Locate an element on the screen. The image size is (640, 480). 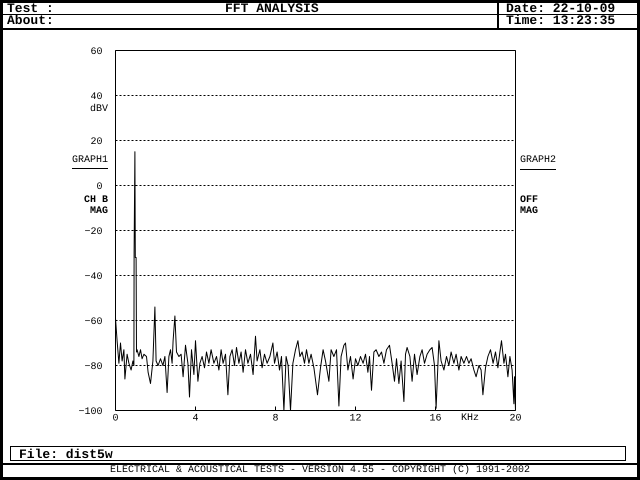
chart-title: FFT ANALYSIS is located at coordinates (272, 8).